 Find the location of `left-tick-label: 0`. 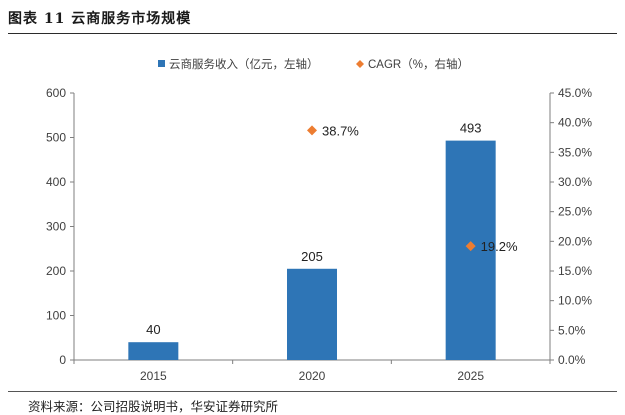

left-tick-label: 0 is located at coordinates (62, 360).